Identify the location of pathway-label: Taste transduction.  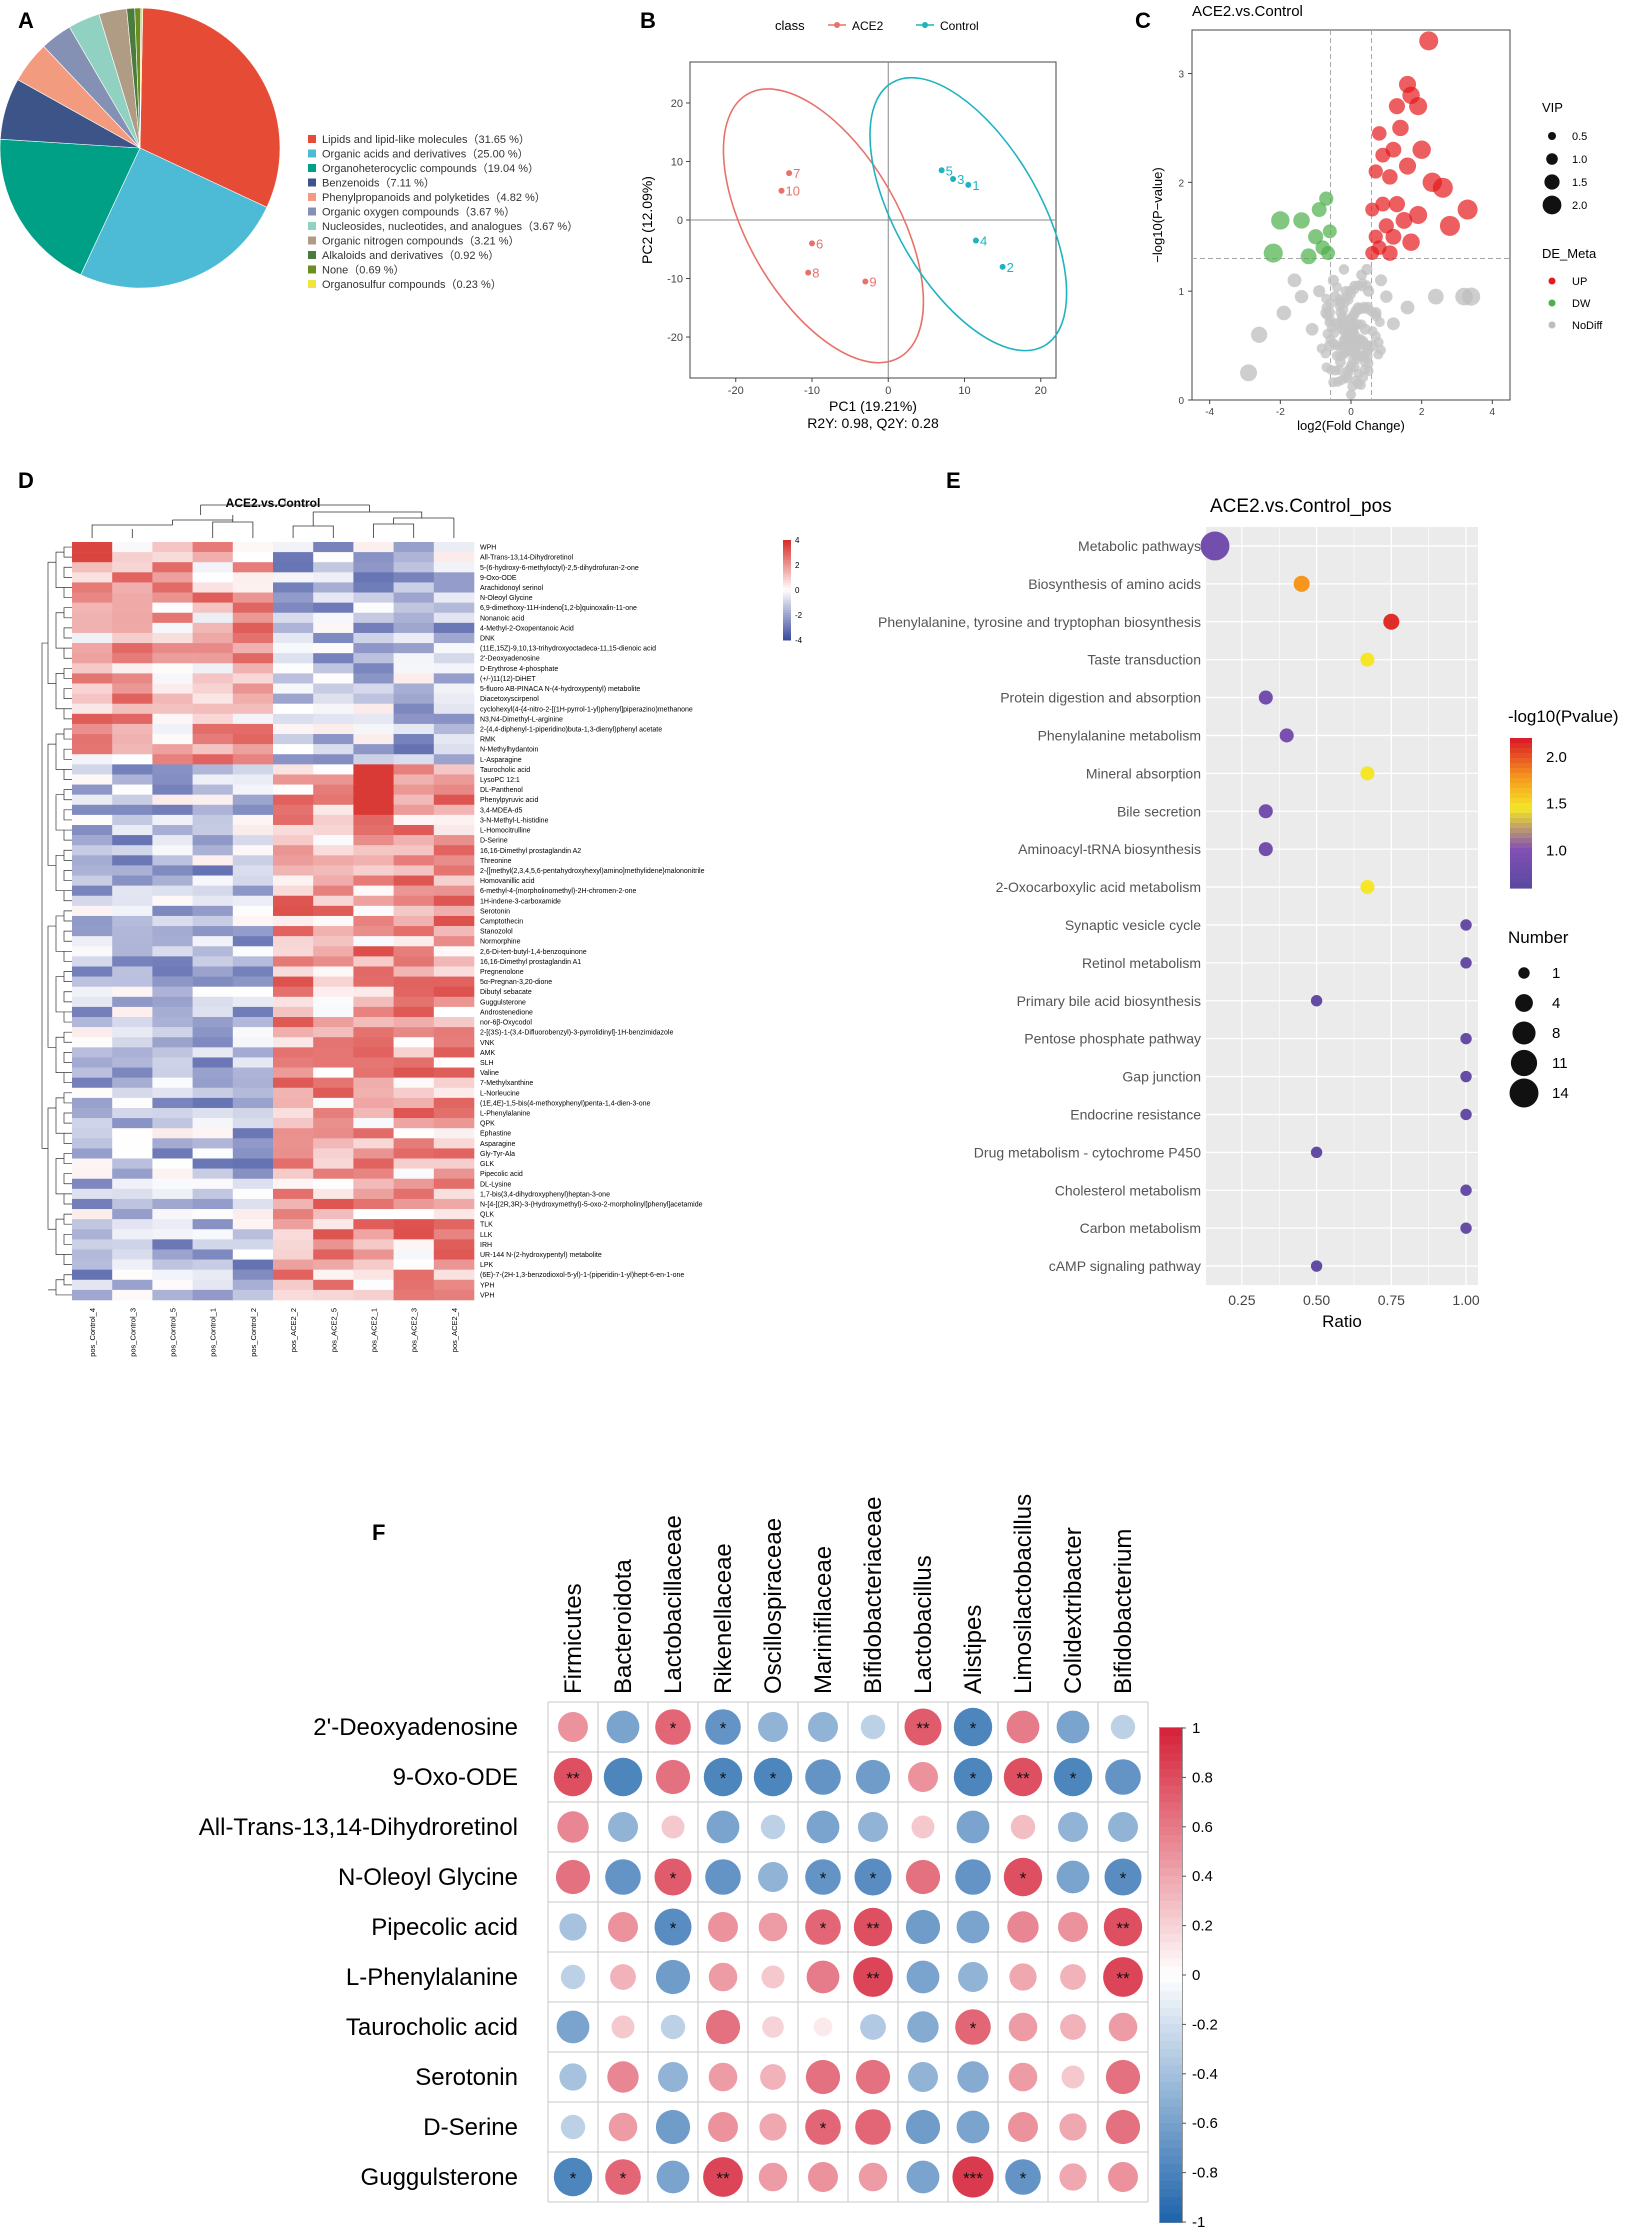
(1144, 660).